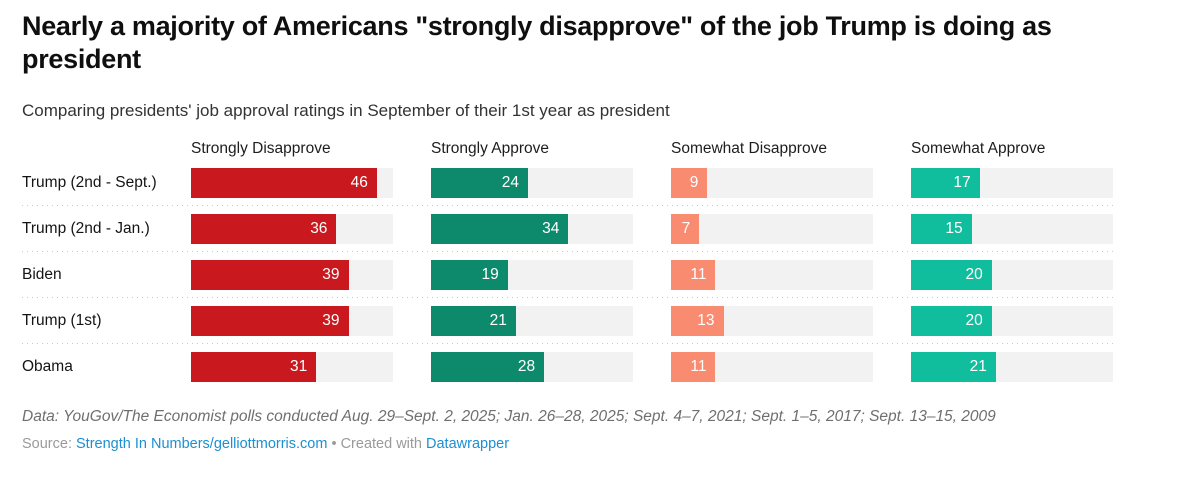 Image resolution: width=1186 pixels, height=495 pixels. Describe the element at coordinates (772, 229) in the screenshot. I see `bar-track: 7` at that location.